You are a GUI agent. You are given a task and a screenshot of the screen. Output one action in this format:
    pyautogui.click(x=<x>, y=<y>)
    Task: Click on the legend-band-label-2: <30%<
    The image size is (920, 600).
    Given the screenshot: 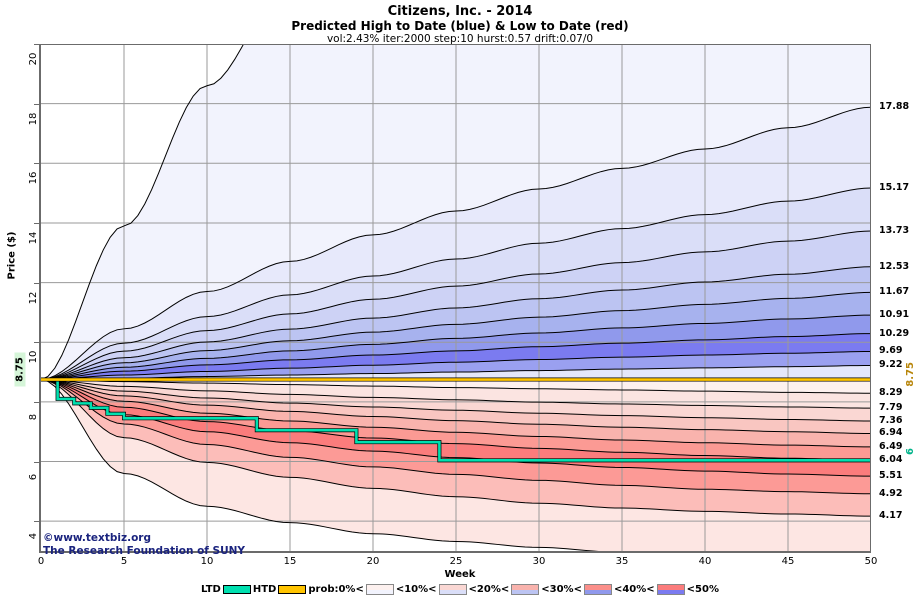 What is the action you would take?
    pyautogui.click(x=561, y=589)
    